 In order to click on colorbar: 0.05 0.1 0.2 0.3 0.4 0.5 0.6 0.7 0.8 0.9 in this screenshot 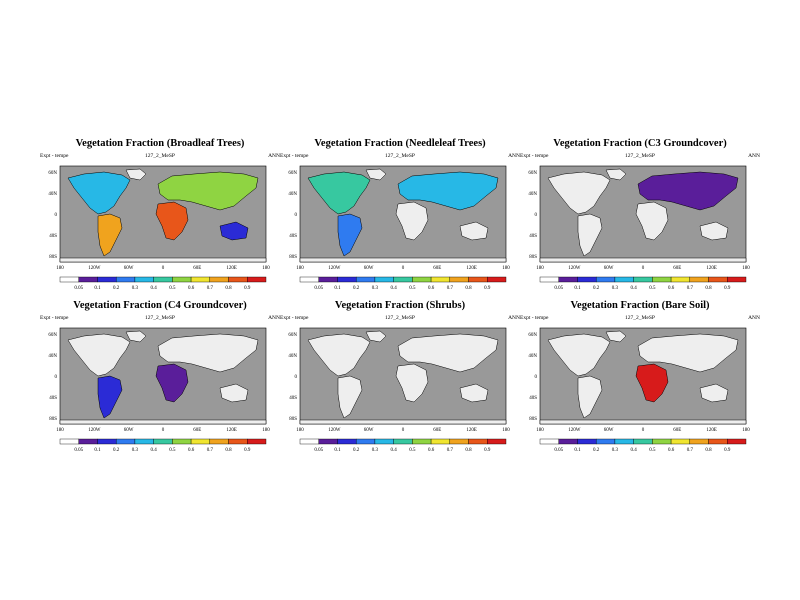, I will do `click(163, 283)`.